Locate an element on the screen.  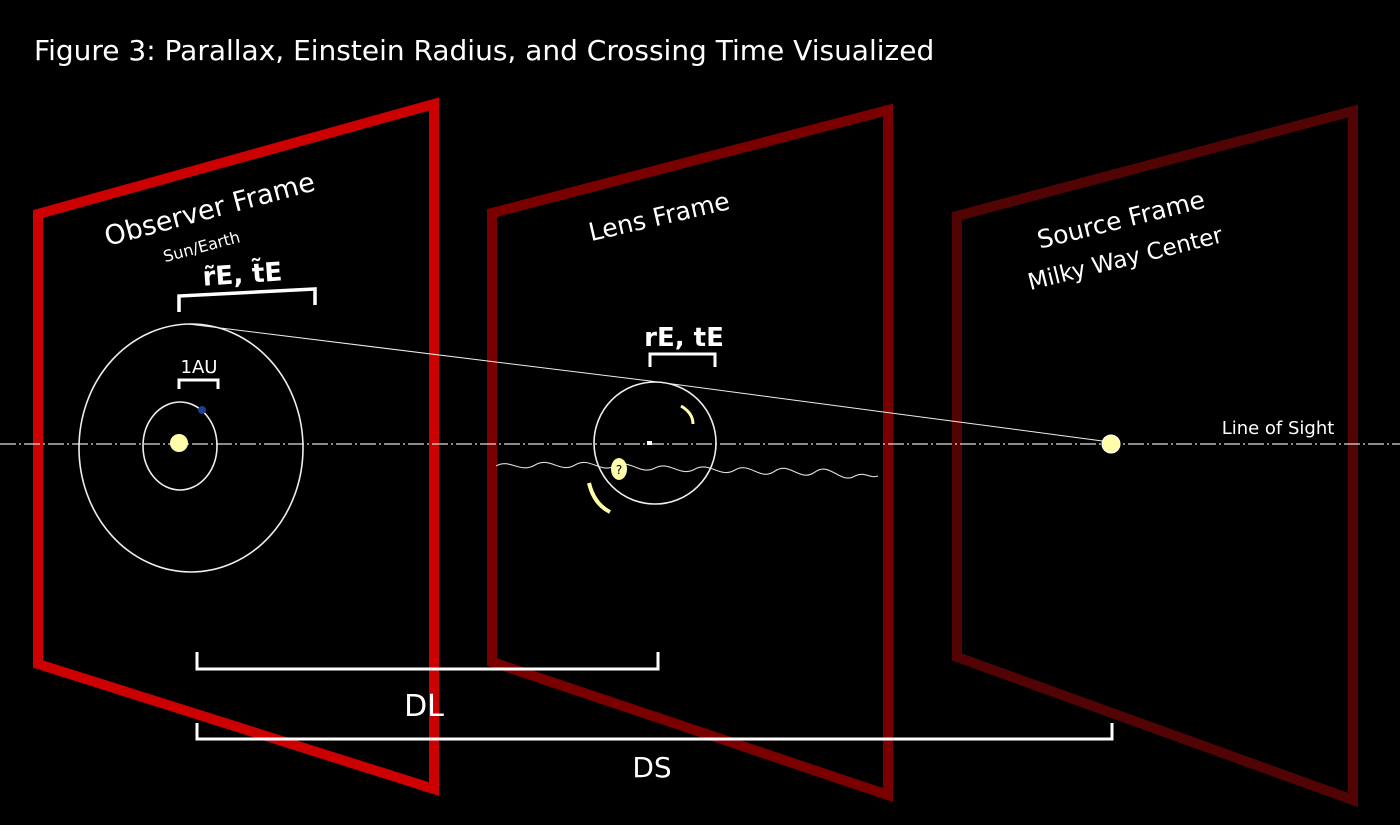
au-label: 1AU is located at coordinates (199, 367).